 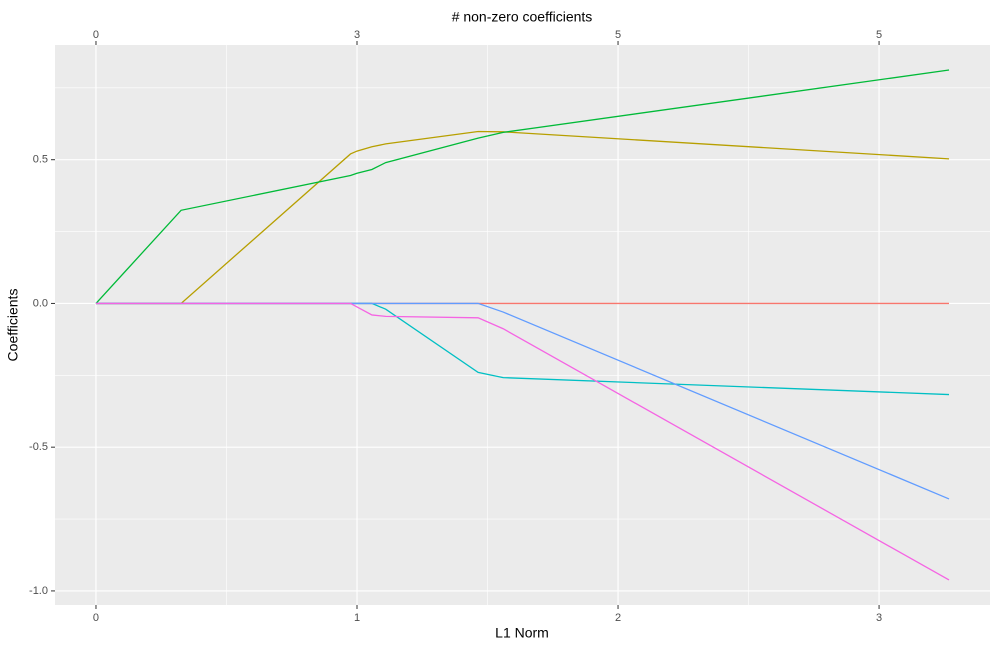 I want to click on y-tick-label: -1.0, so click(x=38, y=591).